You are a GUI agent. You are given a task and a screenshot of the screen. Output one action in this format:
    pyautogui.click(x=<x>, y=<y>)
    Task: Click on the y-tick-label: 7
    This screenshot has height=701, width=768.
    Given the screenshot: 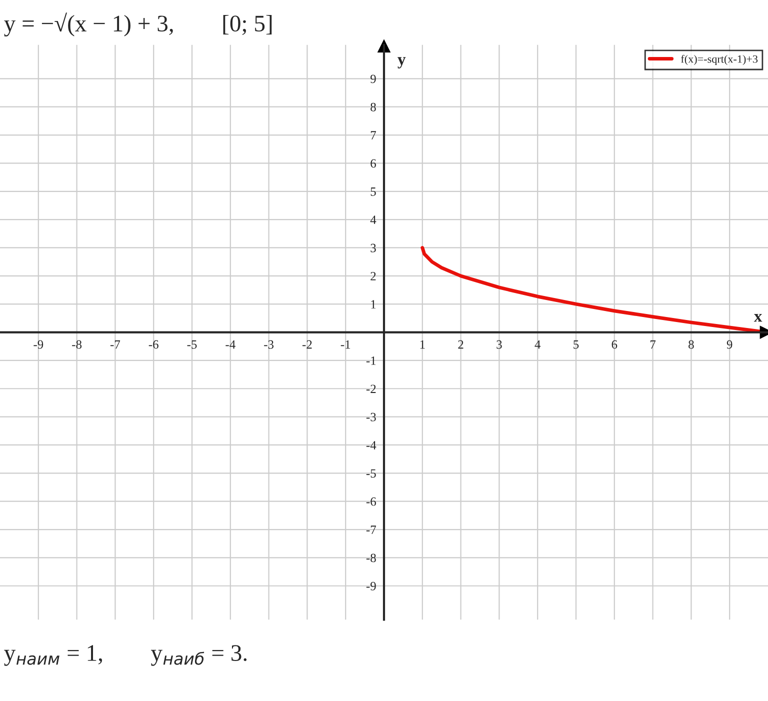 What is the action you would take?
    pyautogui.click(x=373, y=135)
    